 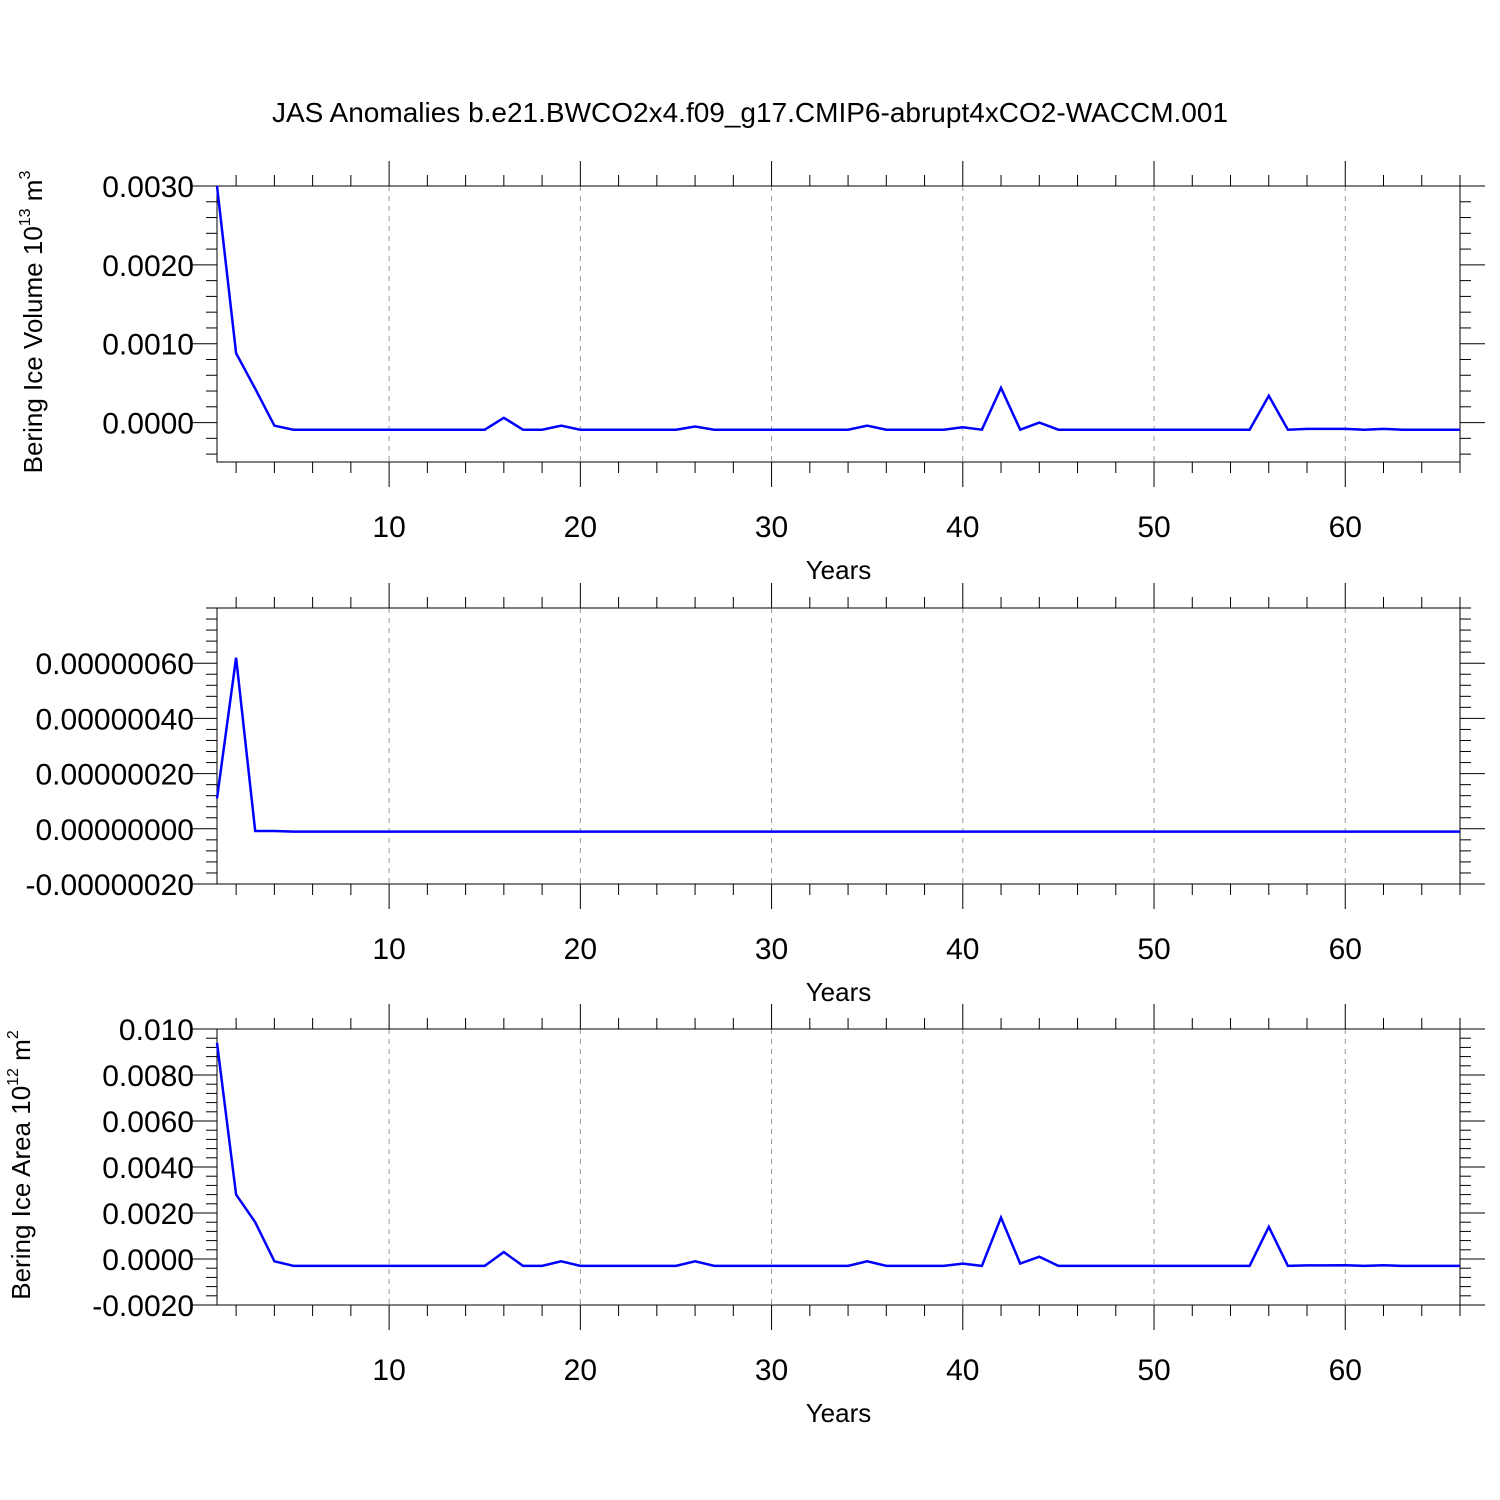 I want to click on y-tick-label: 0.00000040, so click(x=115, y=719).